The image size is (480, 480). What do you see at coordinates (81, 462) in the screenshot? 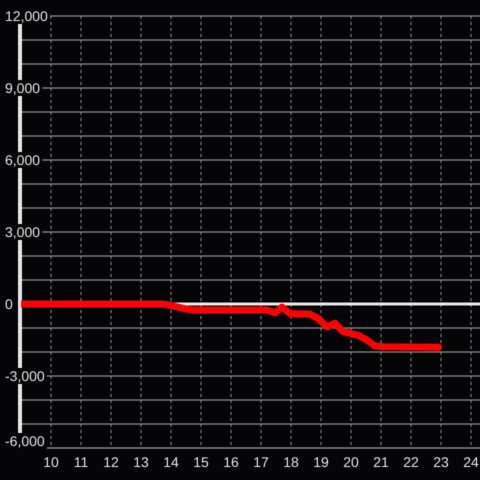
I see `x-tick-label: 11` at bounding box center [81, 462].